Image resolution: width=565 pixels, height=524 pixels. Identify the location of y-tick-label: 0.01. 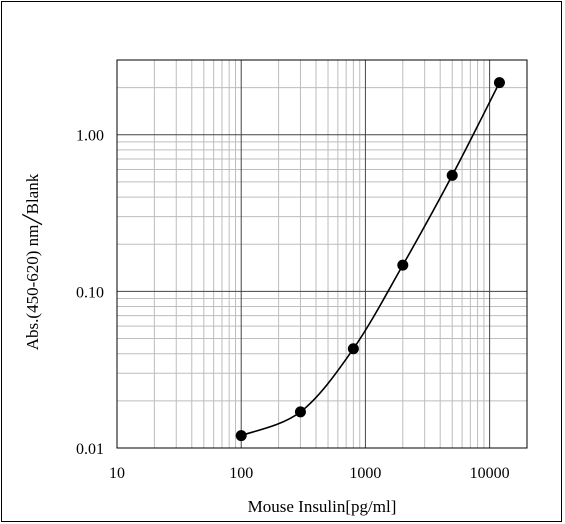
(90, 449).